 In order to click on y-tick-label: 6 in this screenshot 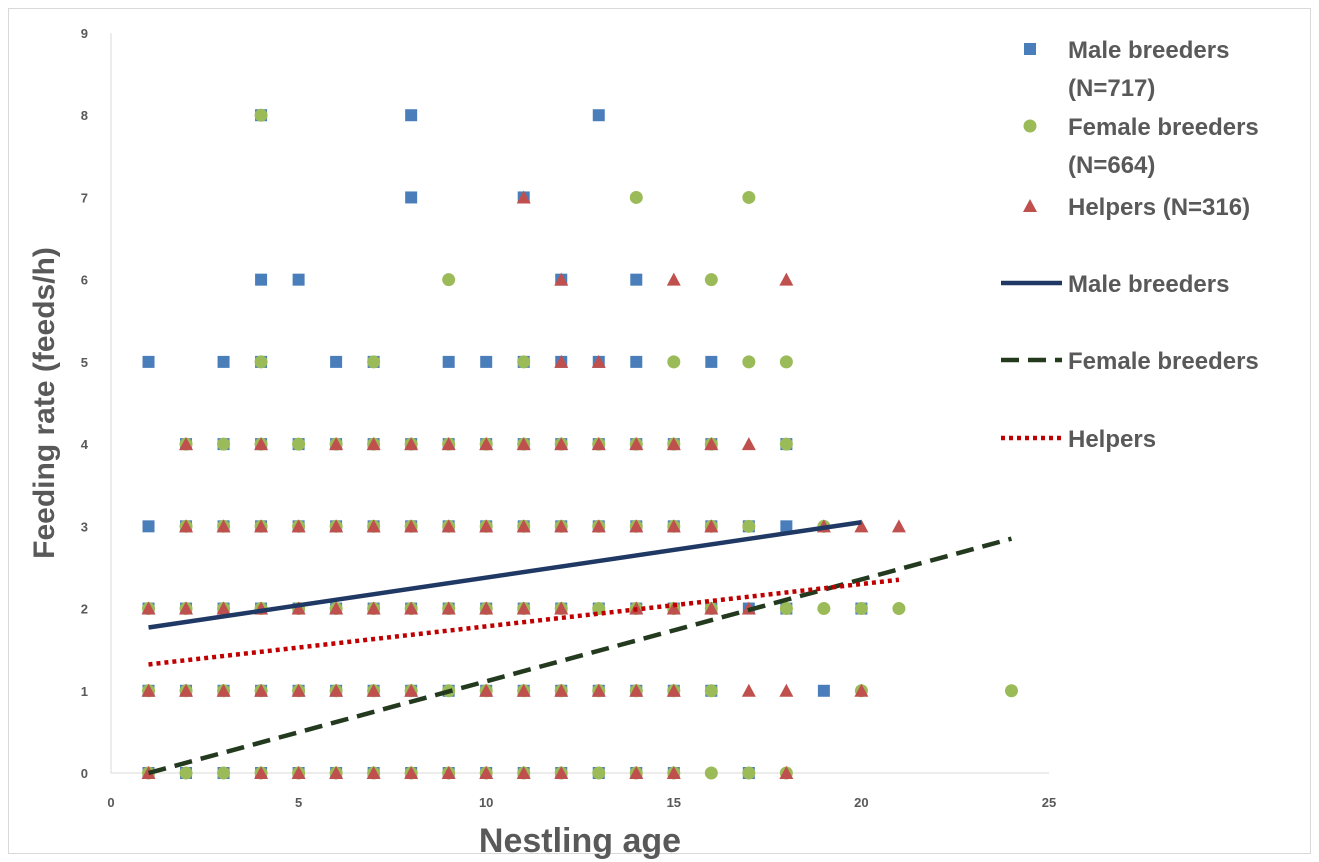, I will do `click(84, 280)`.